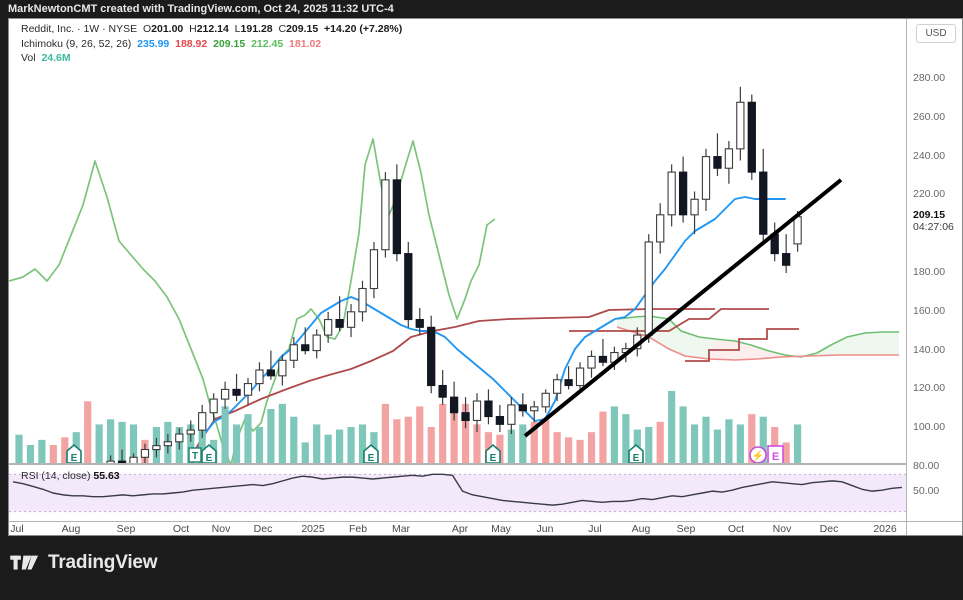  Describe the element at coordinates (363, 29) in the screenshot. I see `legend-change-value: +14.20 (+7.28%)` at that location.